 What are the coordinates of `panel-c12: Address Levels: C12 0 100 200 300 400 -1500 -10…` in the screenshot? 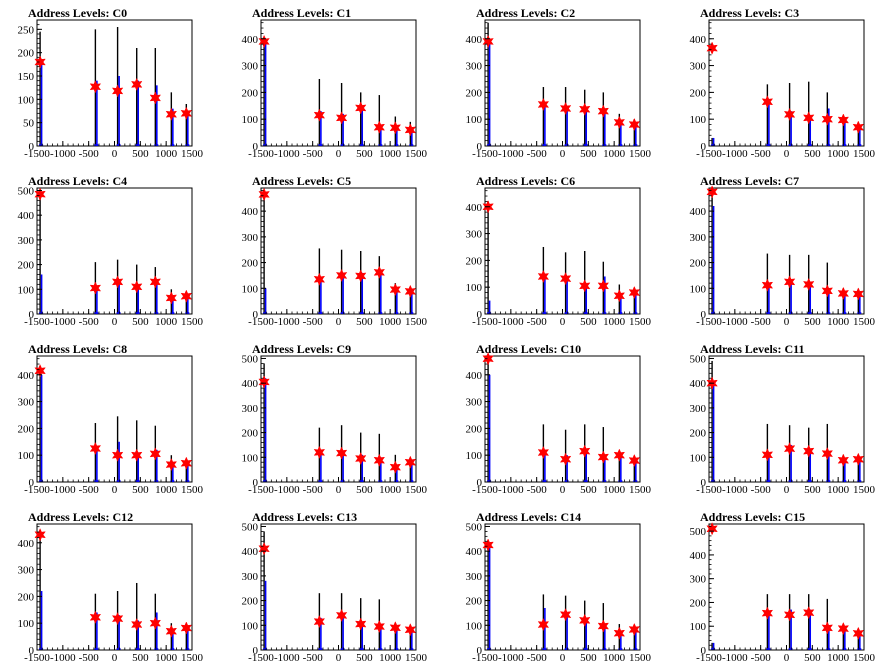 It's located at (111, 587).